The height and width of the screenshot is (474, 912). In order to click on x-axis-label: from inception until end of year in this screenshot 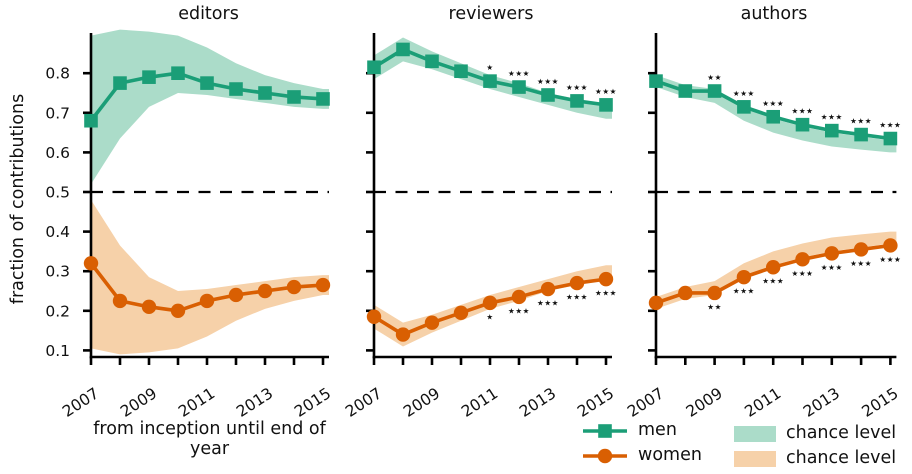, I will do `click(209, 439)`.